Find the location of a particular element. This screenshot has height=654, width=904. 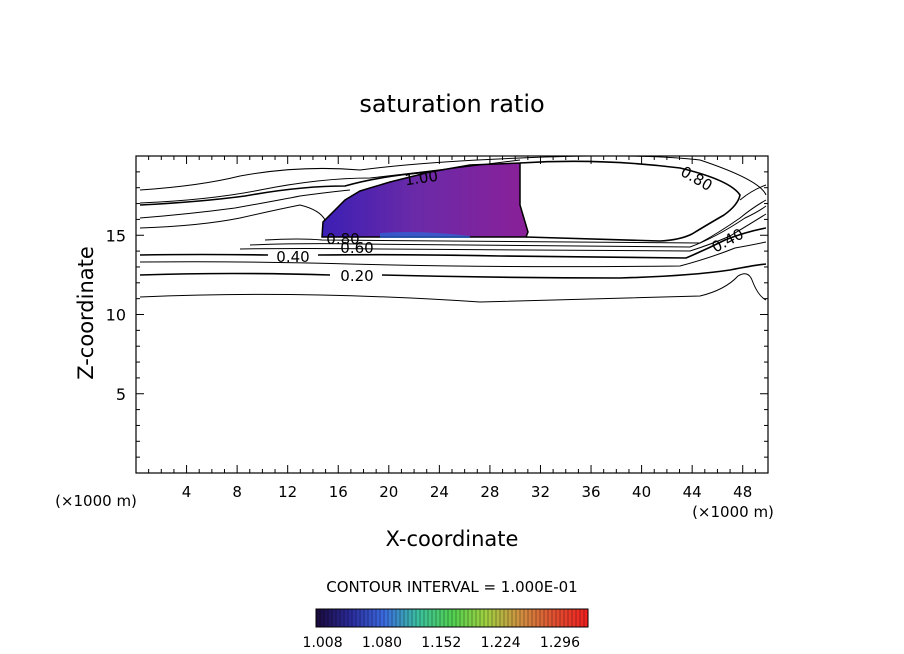

x-tick-label: 24 is located at coordinates (439, 492).